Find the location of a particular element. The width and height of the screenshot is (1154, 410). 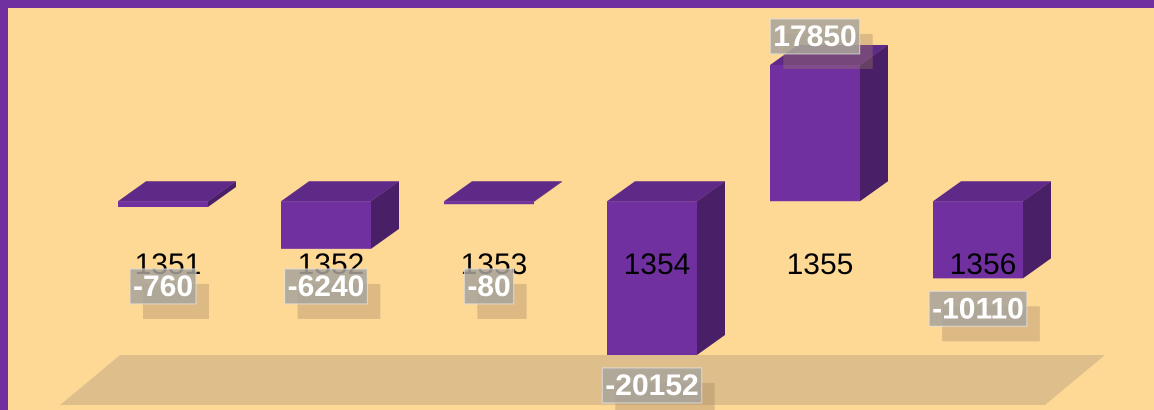

x-tick-label: 1354 is located at coordinates (657, 264).